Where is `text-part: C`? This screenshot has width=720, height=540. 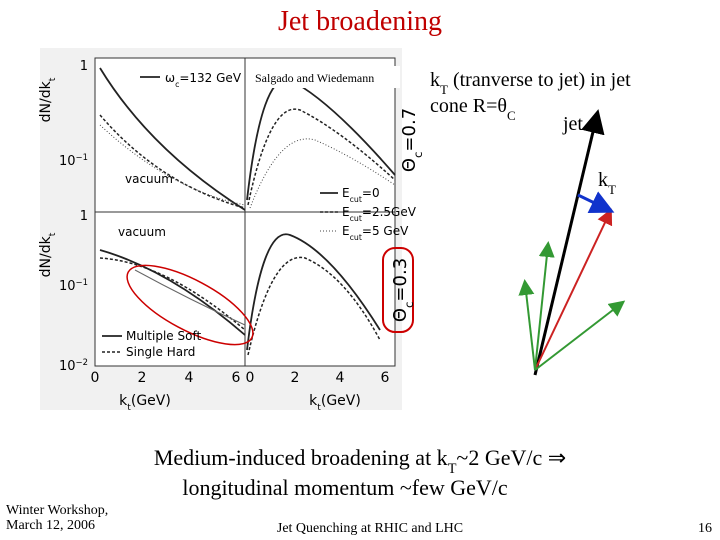 text-part: C is located at coordinates (511, 115).